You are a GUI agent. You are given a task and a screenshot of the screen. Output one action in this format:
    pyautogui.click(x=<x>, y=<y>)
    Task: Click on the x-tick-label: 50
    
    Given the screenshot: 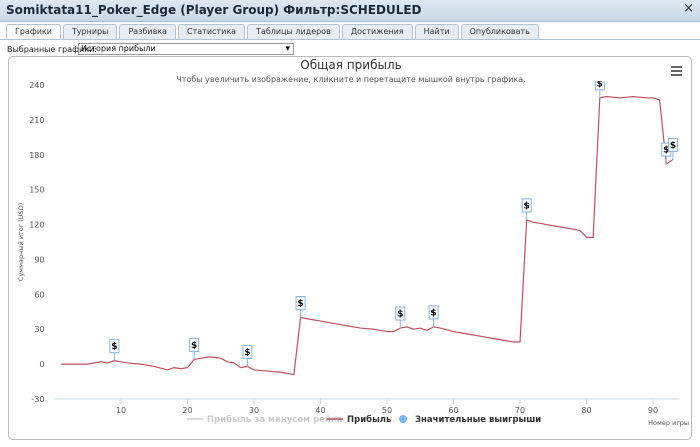 What is the action you would take?
    pyautogui.click(x=387, y=410)
    